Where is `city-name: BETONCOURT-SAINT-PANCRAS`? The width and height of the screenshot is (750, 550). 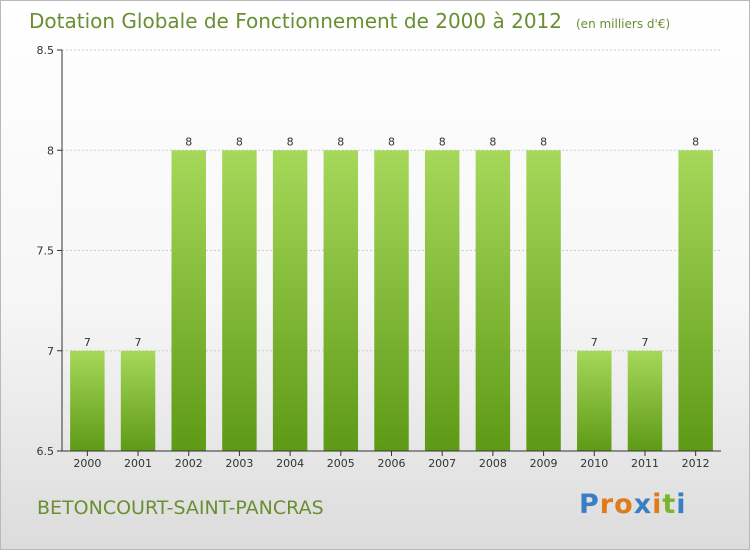
city-name: BETONCOURT-SAINT-PANCRAS is located at coordinates (180, 508).